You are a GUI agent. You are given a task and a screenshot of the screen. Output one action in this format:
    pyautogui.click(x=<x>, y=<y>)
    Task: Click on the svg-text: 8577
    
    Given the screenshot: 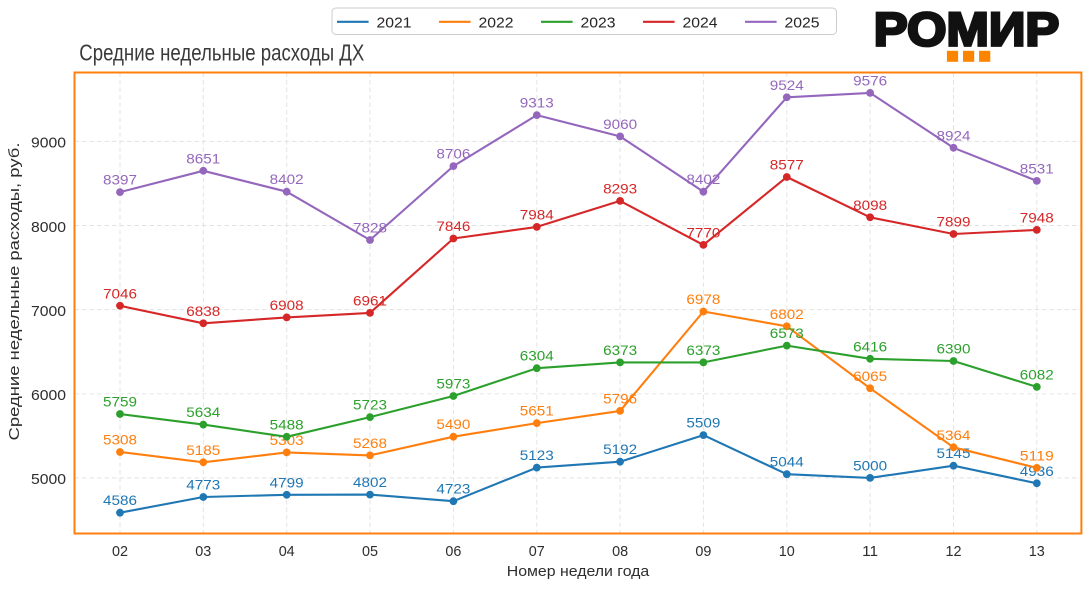 What is the action you would take?
    pyautogui.click(x=787, y=165)
    